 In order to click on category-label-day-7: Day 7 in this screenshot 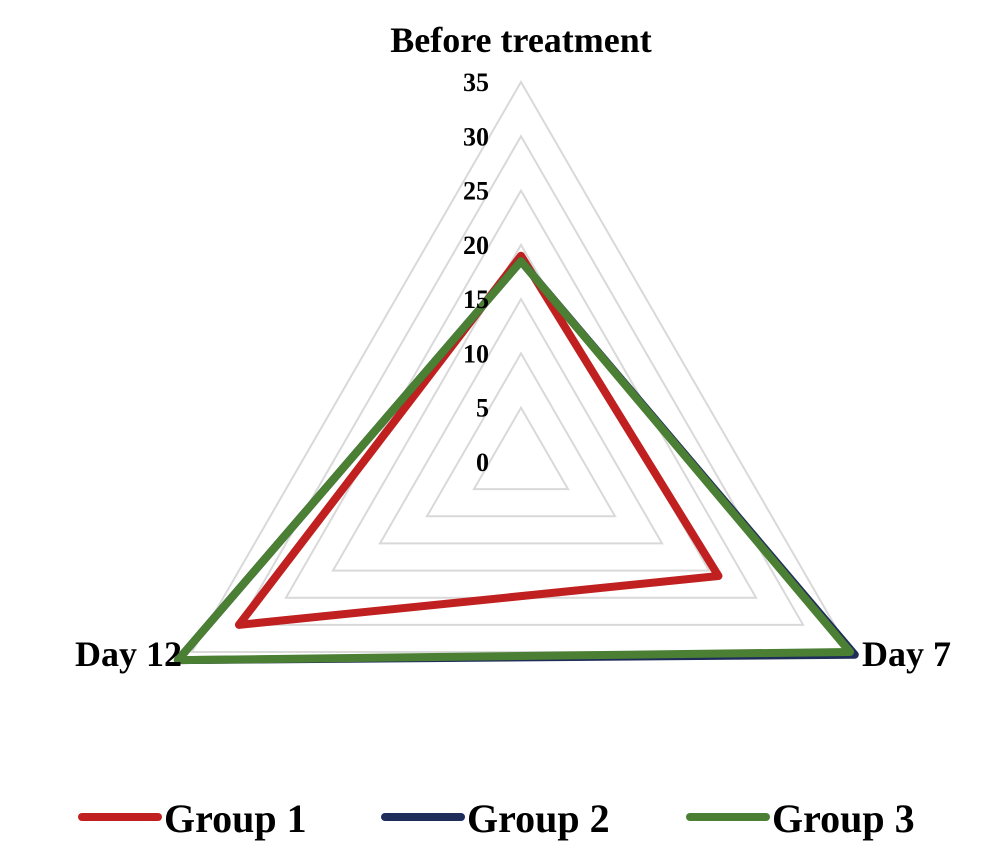, I will do `click(906, 654)`.